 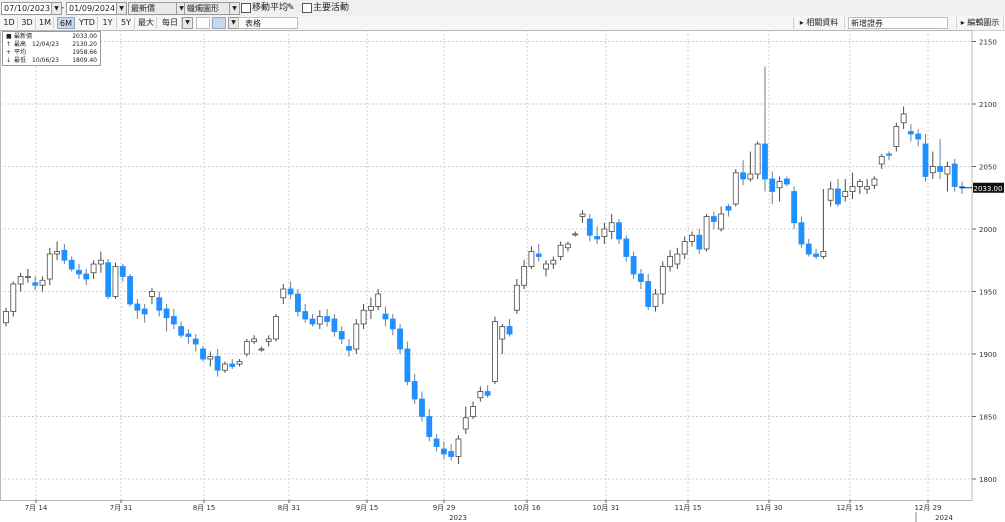 I want to click on x-tick-label: 9月 29, so click(x=444, y=508).